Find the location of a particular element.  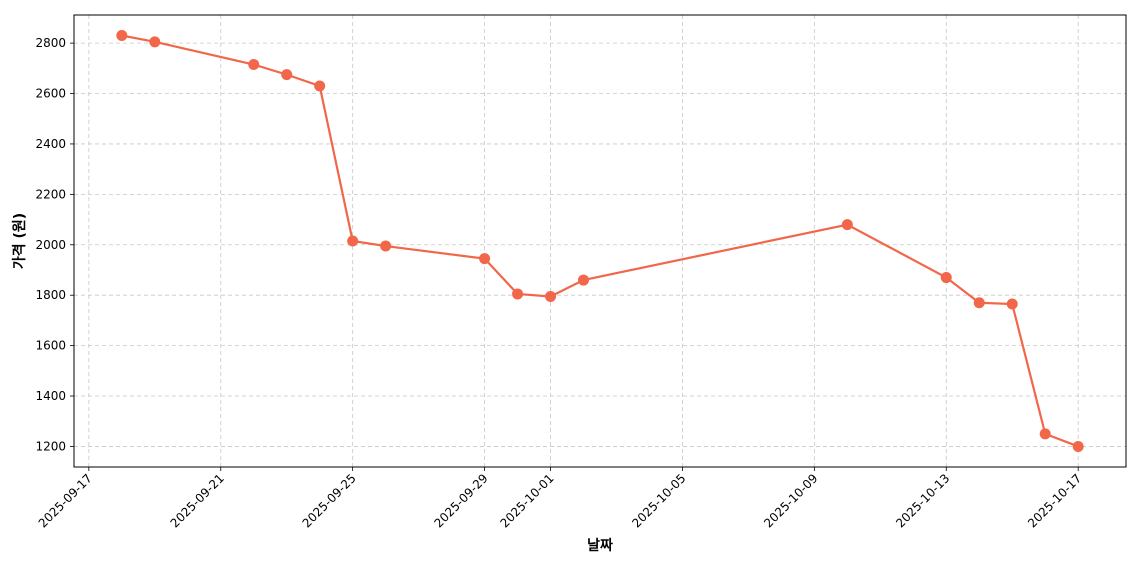

x-tick-label: 2025-09-17 is located at coordinates (65, 500).